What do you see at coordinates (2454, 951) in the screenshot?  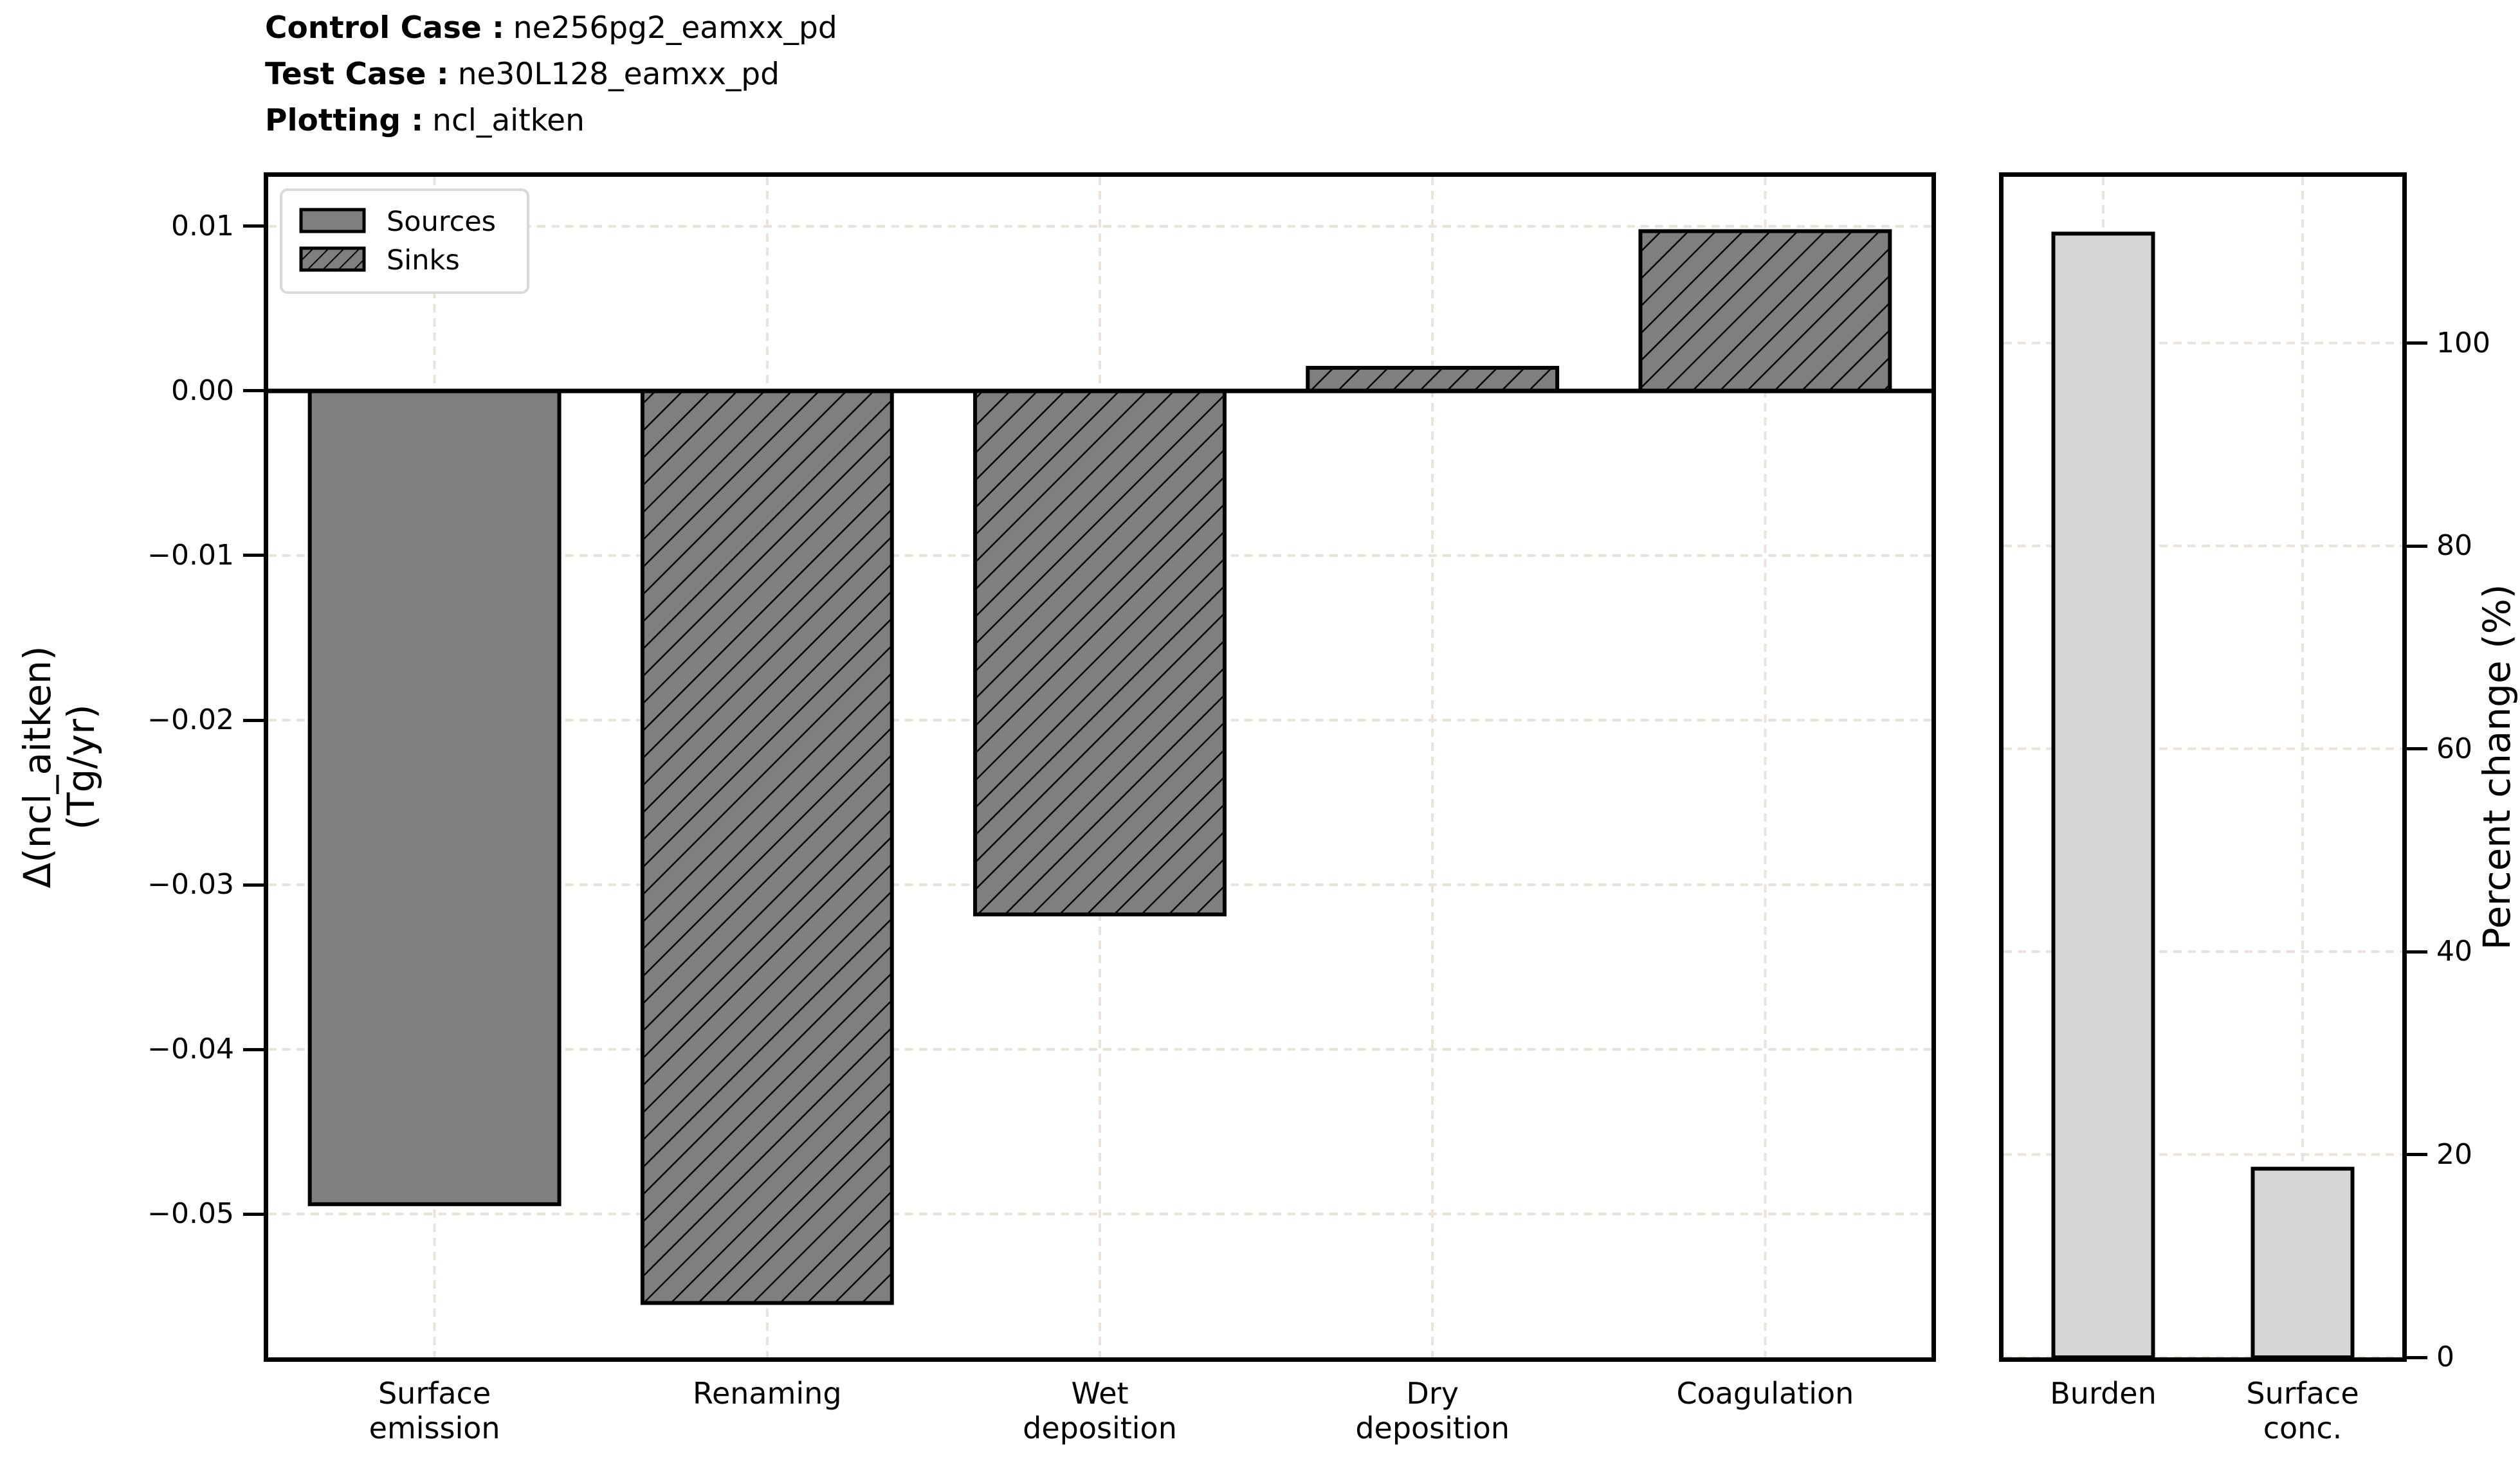 I see `y-tick-label: 40` at bounding box center [2454, 951].